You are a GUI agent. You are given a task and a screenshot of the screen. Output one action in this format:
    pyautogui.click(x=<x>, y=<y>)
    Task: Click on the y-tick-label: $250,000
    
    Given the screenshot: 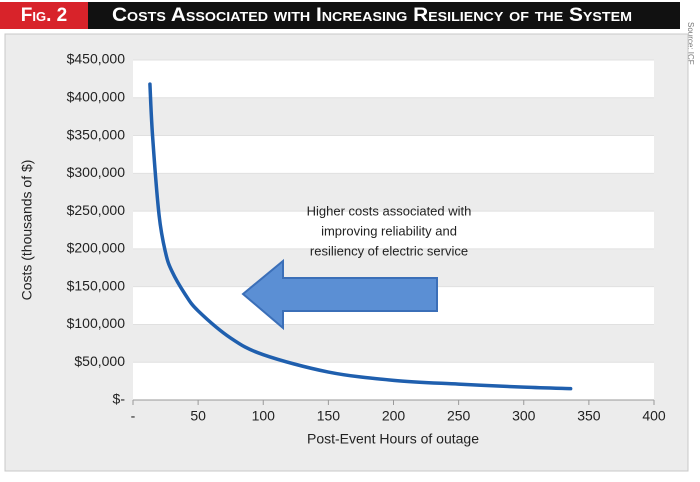 What is the action you would take?
    pyautogui.click(x=96, y=210)
    